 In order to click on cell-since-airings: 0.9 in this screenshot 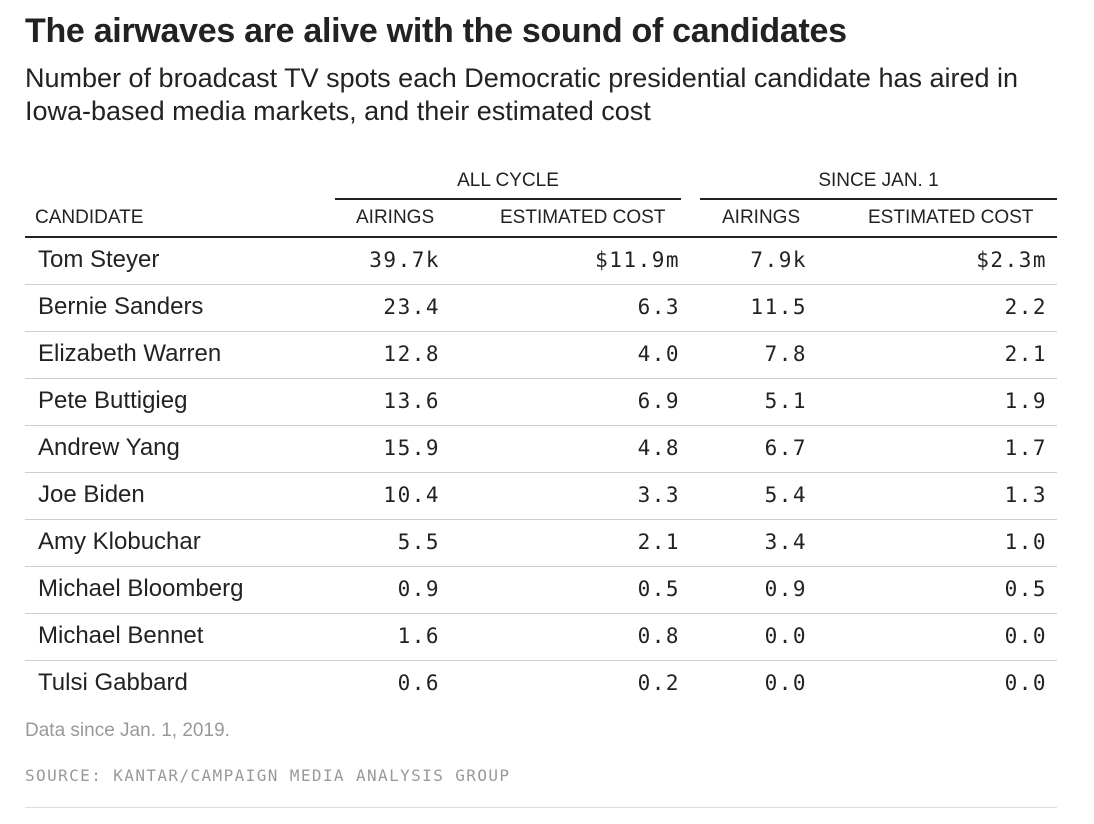, I will do `click(785, 589)`.